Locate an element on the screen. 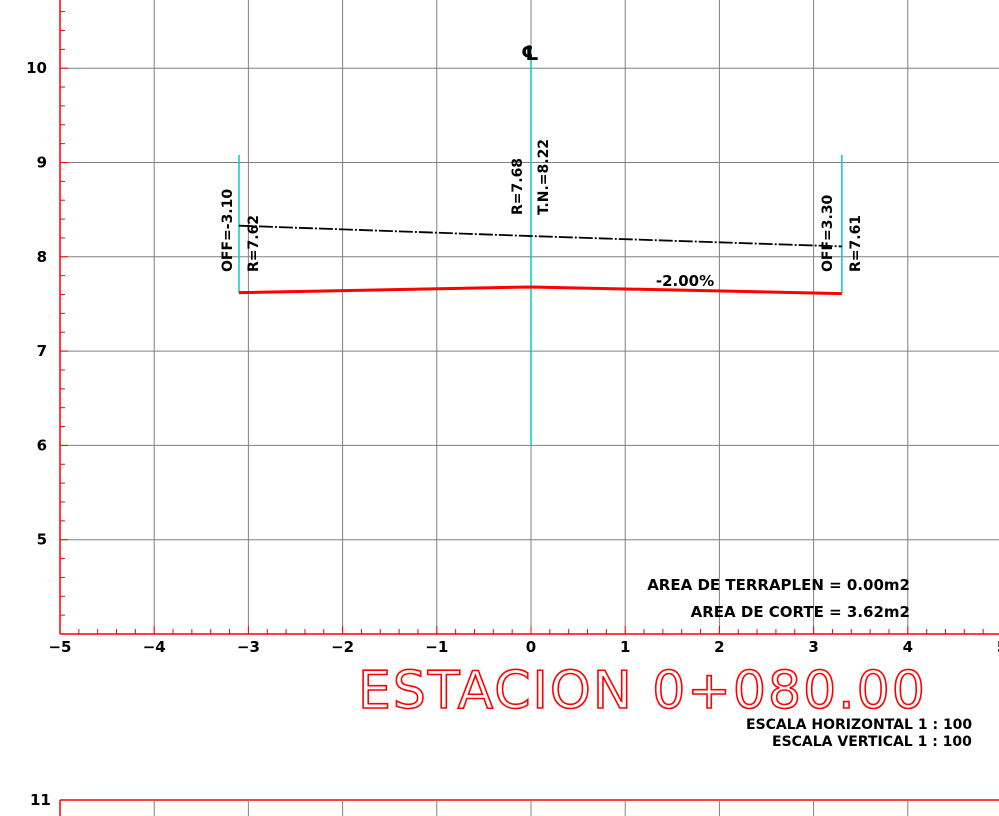  y-tick-label: 8 is located at coordinates (42, 257).